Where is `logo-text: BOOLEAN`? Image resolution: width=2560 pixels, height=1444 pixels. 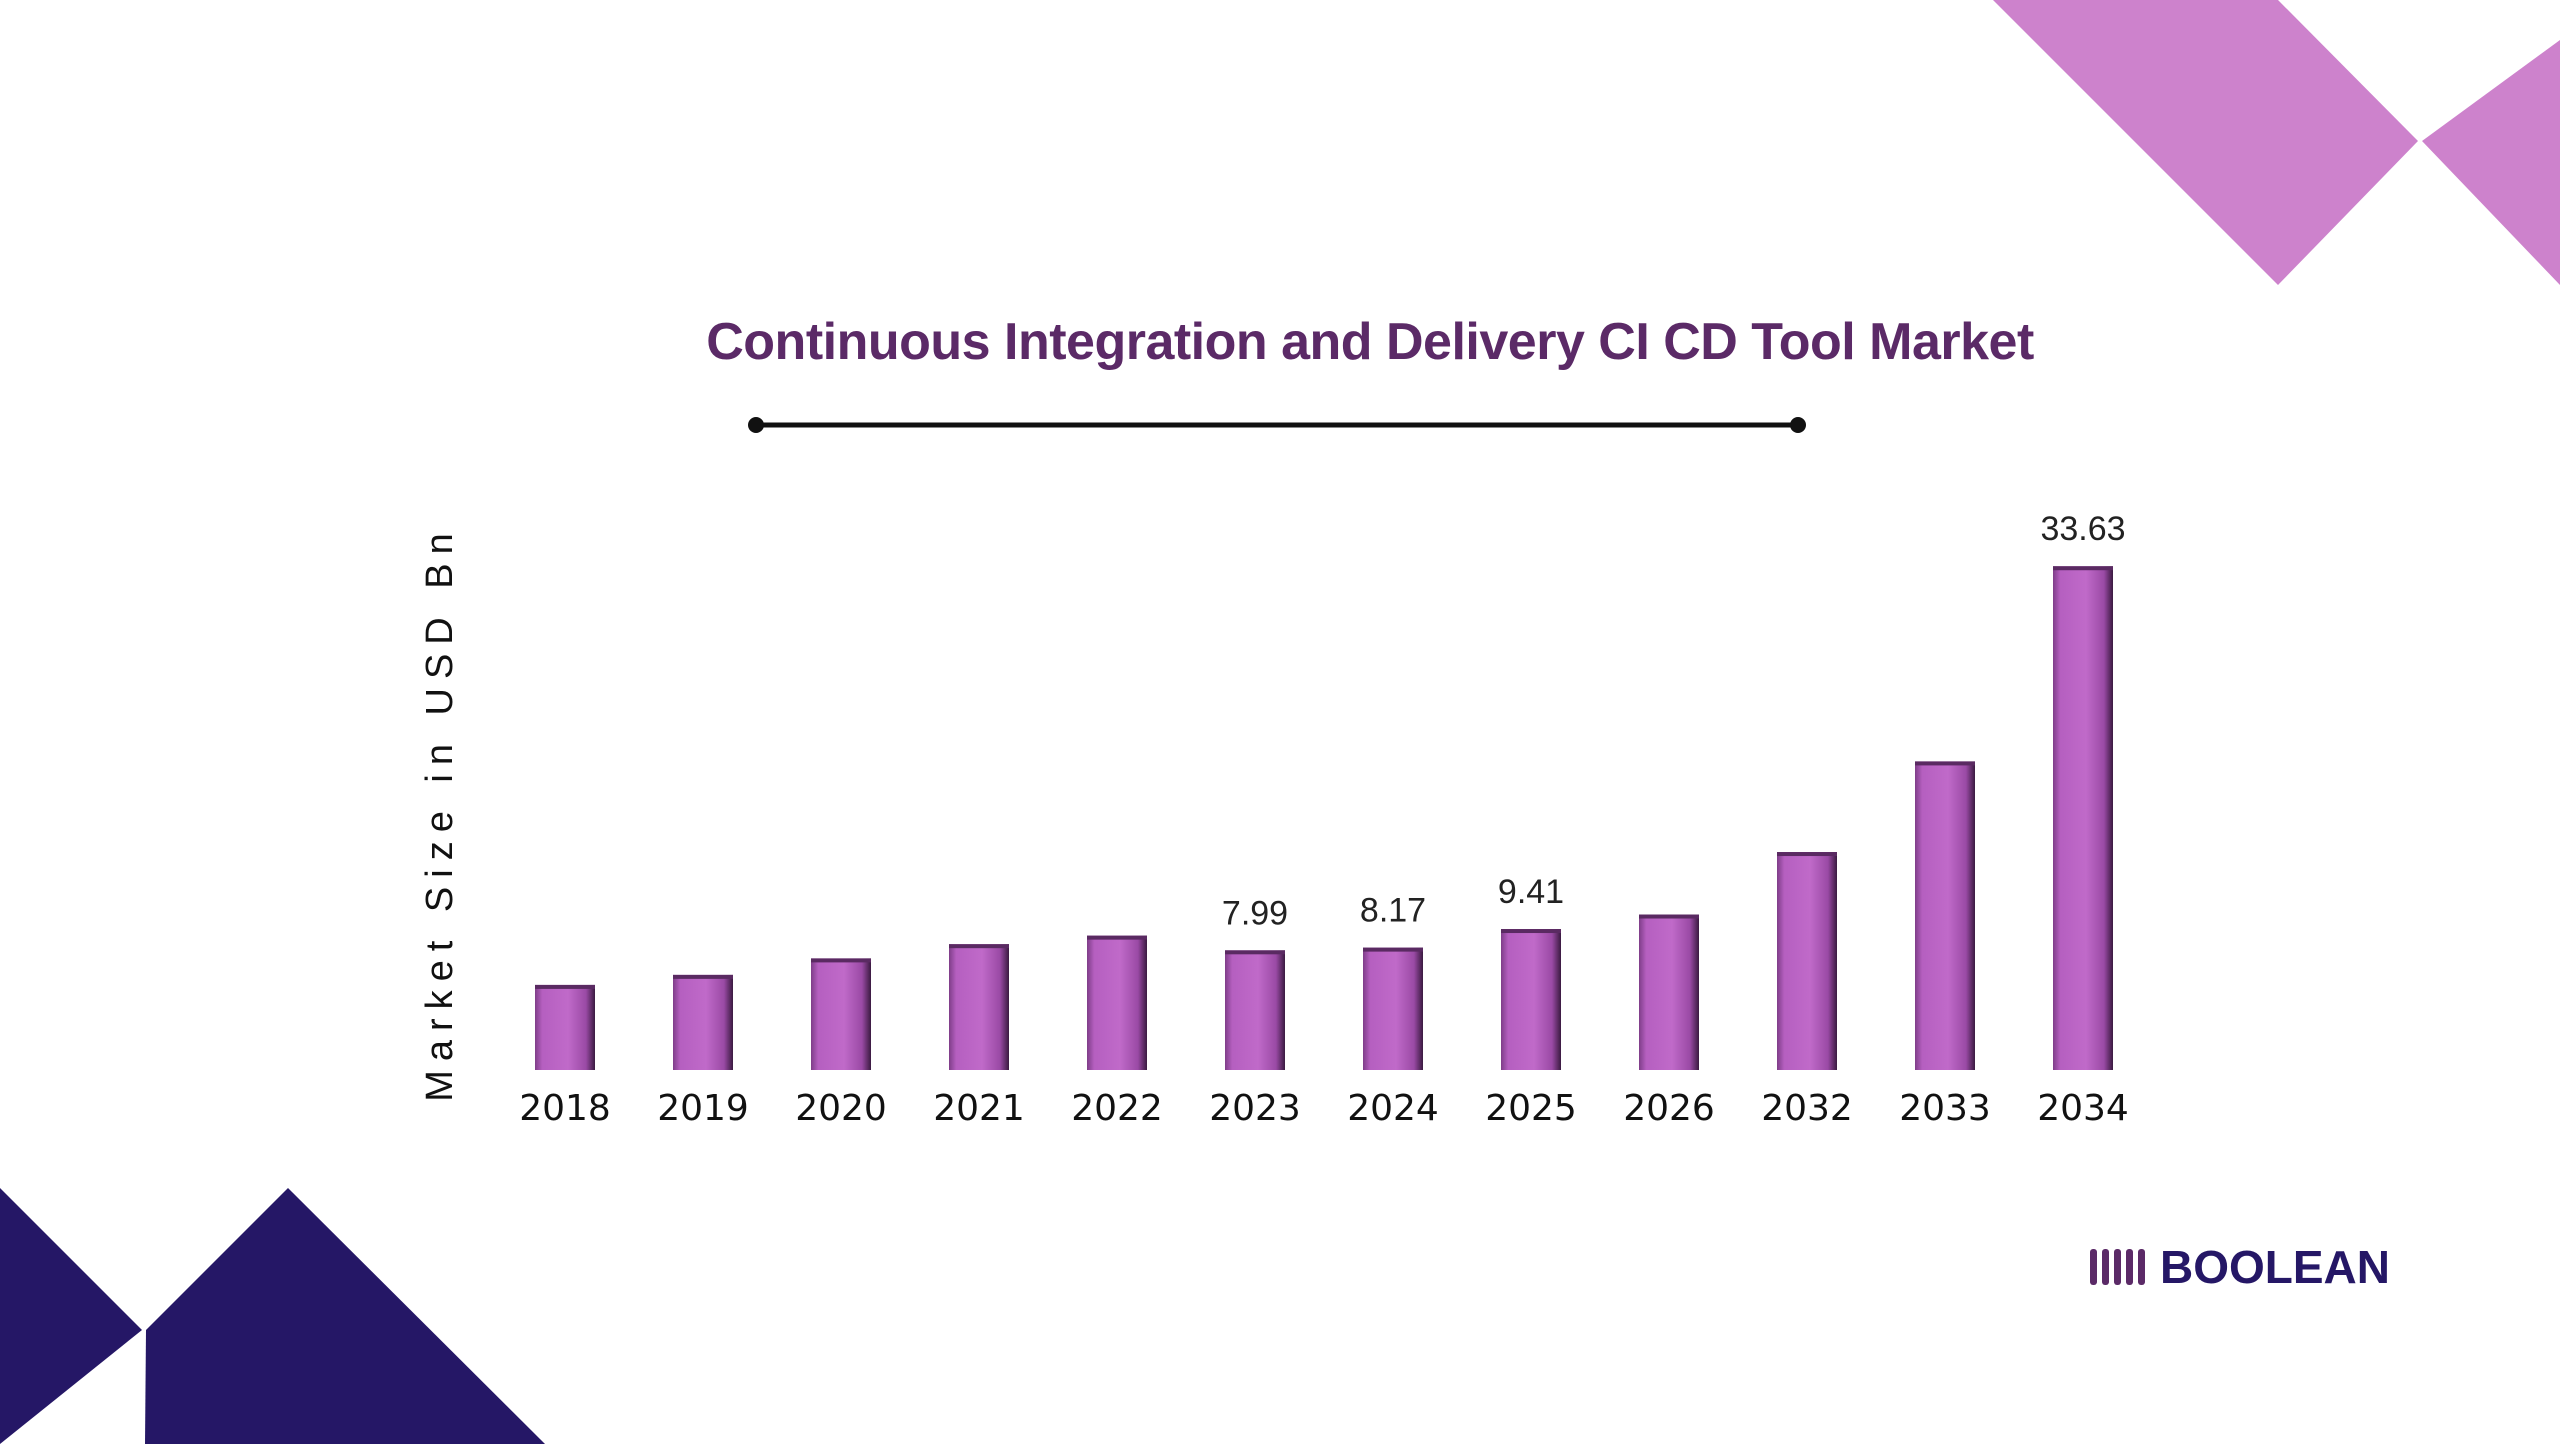 logo-text: BOOLEAN is located at coordinates (2275, 1267).